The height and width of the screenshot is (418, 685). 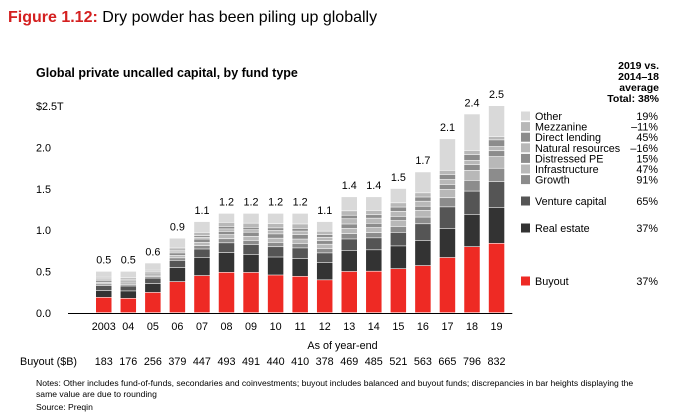 I want to click on y-tick-label: 1.5, so click(x=43, y=190).